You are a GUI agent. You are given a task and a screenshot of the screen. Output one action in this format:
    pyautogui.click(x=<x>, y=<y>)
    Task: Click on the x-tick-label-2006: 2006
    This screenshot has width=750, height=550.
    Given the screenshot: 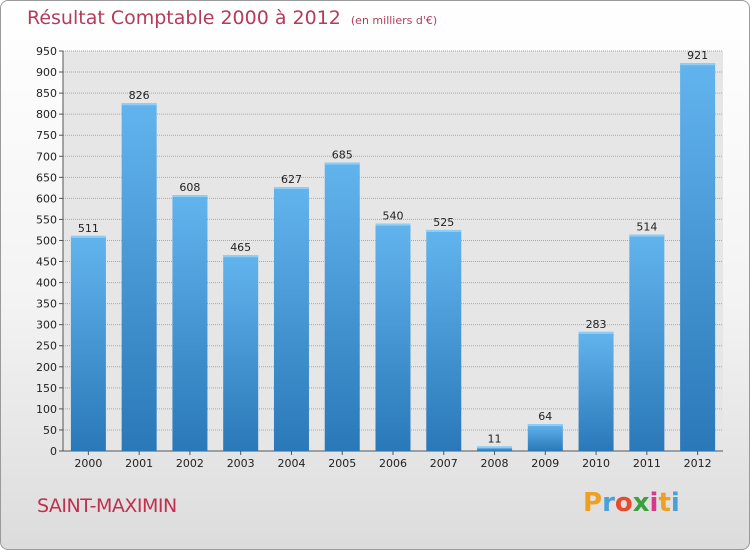 What is the action you would take?
    pyautogui.click(x=393, y=463)
    